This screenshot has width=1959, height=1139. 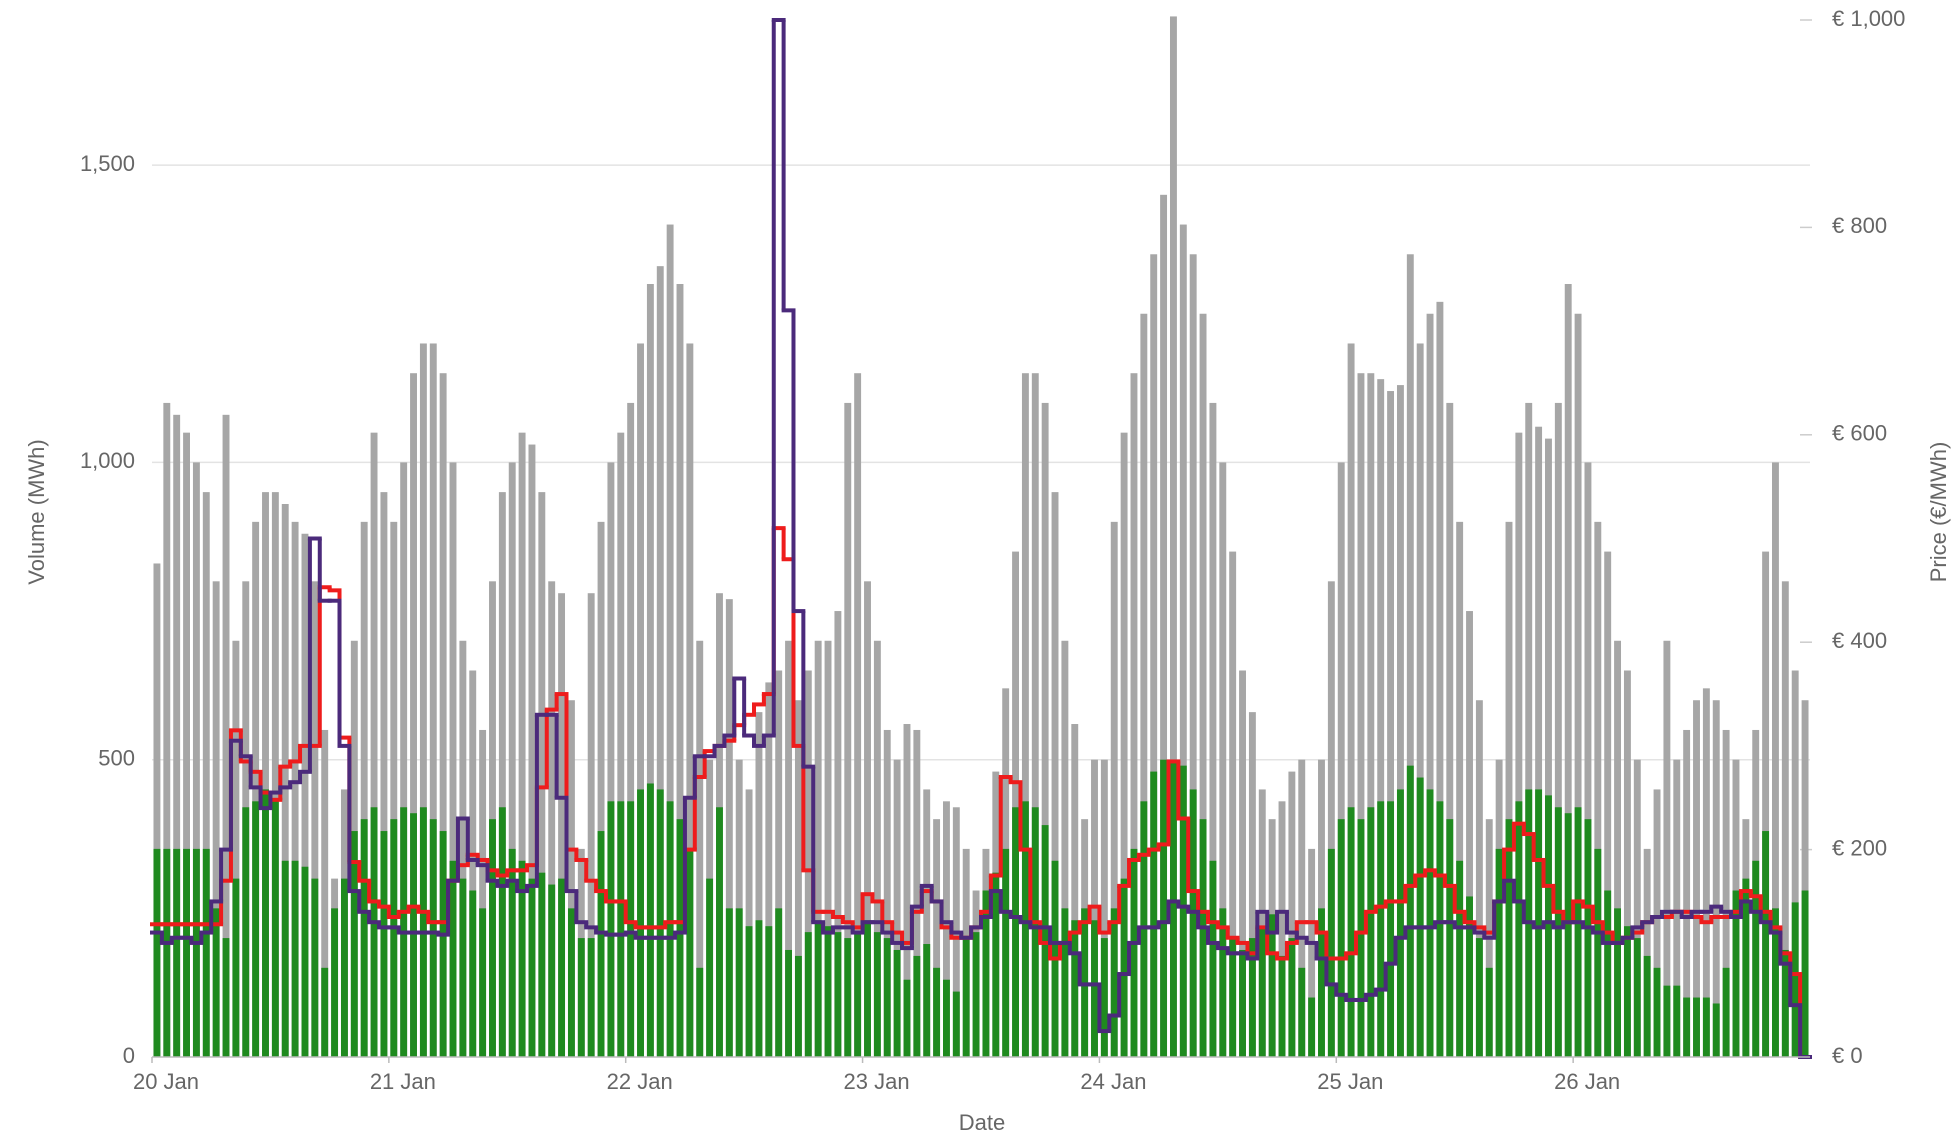 What do you see at coordinates (877, 1081) in the screenshot?
I see `x-tick-label: 23 Jan` at bounding box center [877, 1081].